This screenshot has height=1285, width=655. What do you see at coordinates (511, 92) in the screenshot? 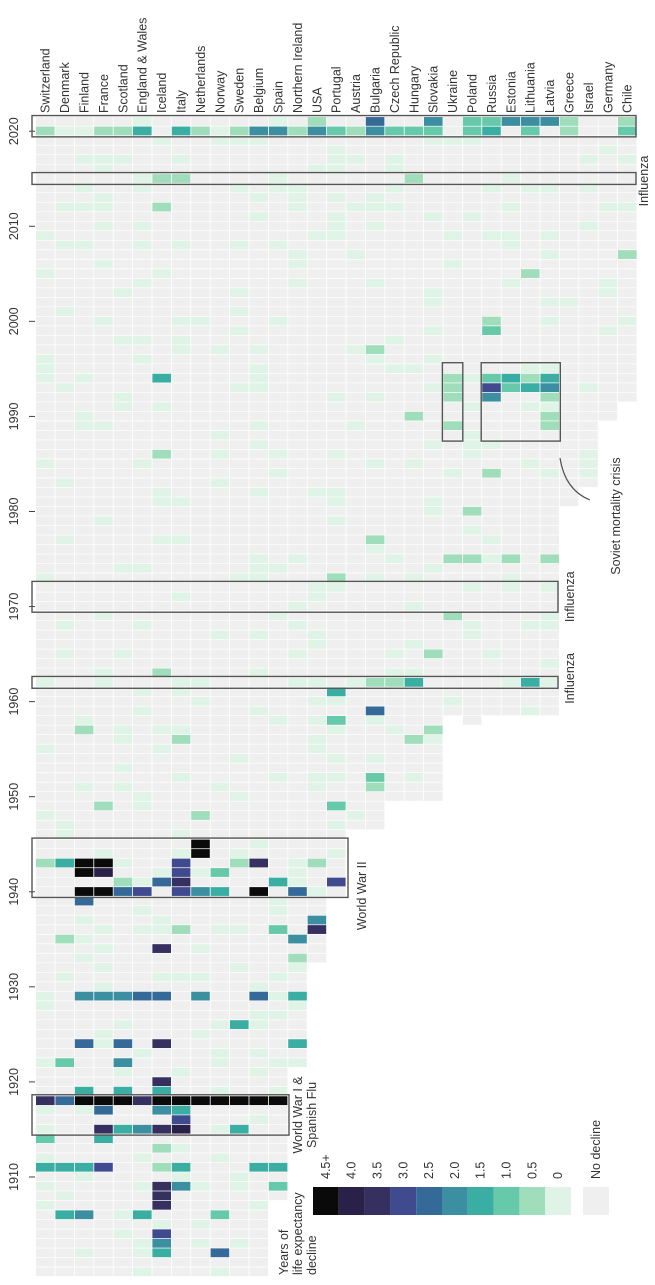
I see `country-label: Estonia` at bounding box center [511, 92].